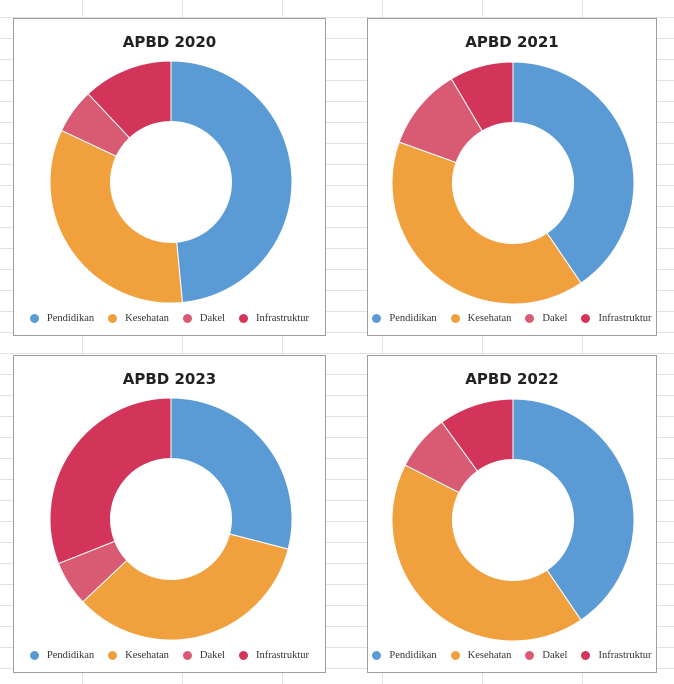  I want to click on chart-title: APBD 2022, so click(512, 379).